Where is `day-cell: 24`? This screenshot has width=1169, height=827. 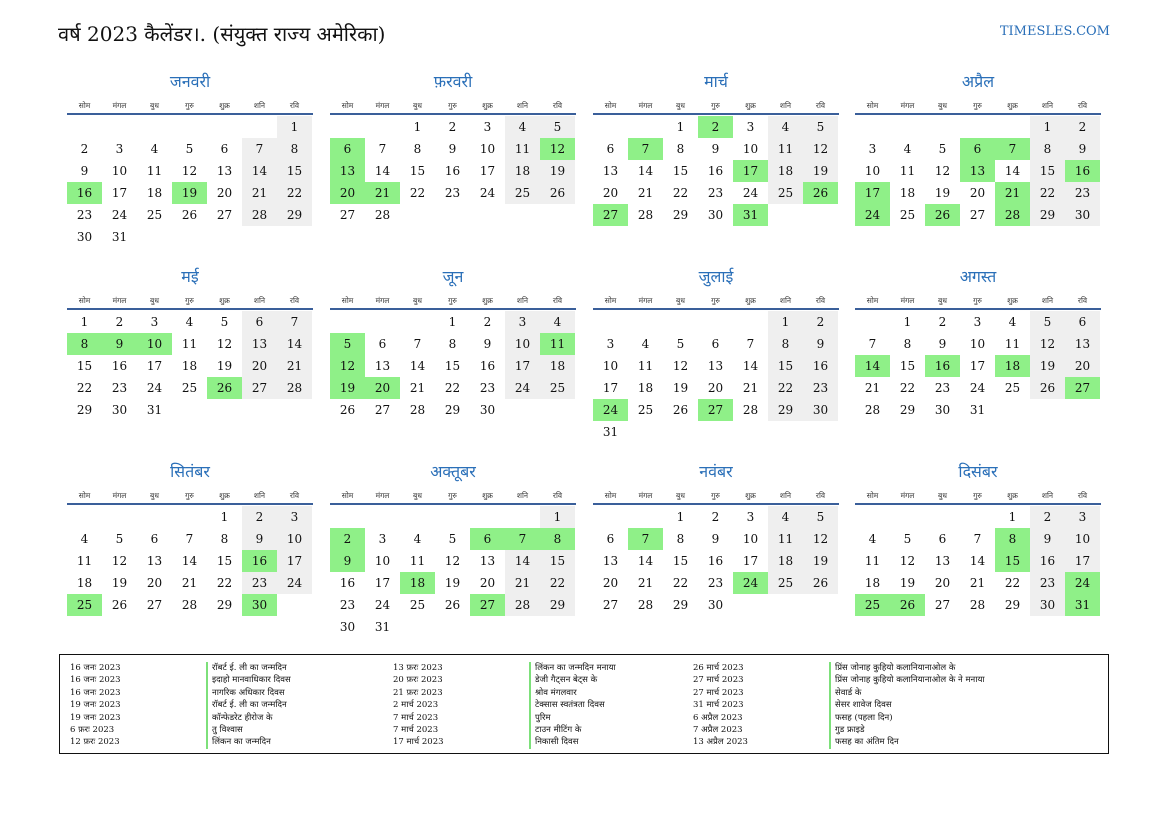 day-cell: 24 is located at coordinates (977, 388).